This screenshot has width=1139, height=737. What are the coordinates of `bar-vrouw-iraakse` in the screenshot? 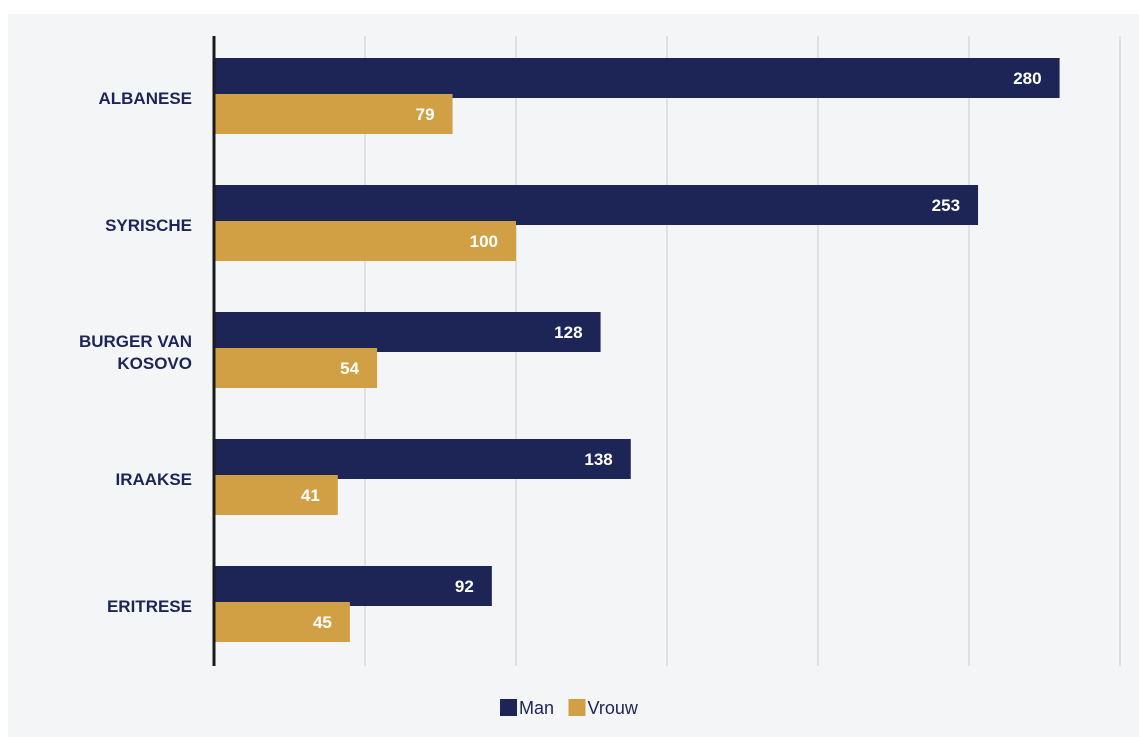 It's located at (276, 495).